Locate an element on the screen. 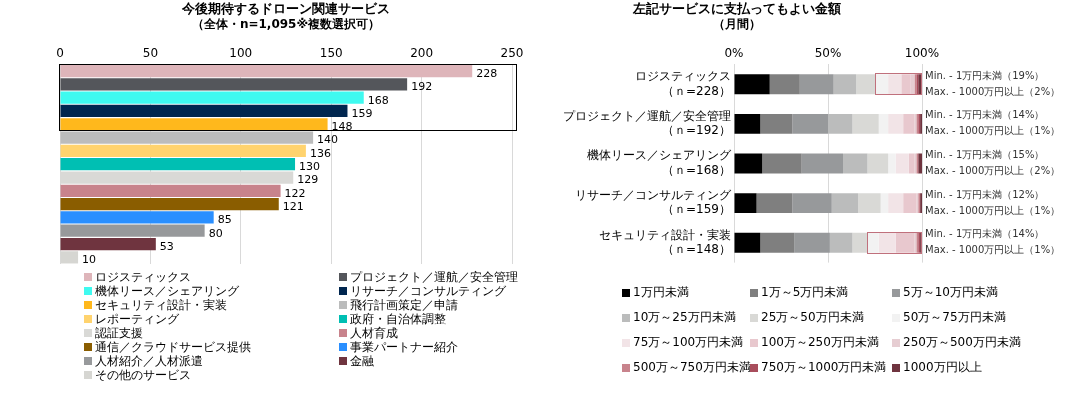 The height and width of the screenshot is (396, 1084). y-tick-label: リサーチ／コンサルティング（ｎ=159） is located at coordinates (653, 202).